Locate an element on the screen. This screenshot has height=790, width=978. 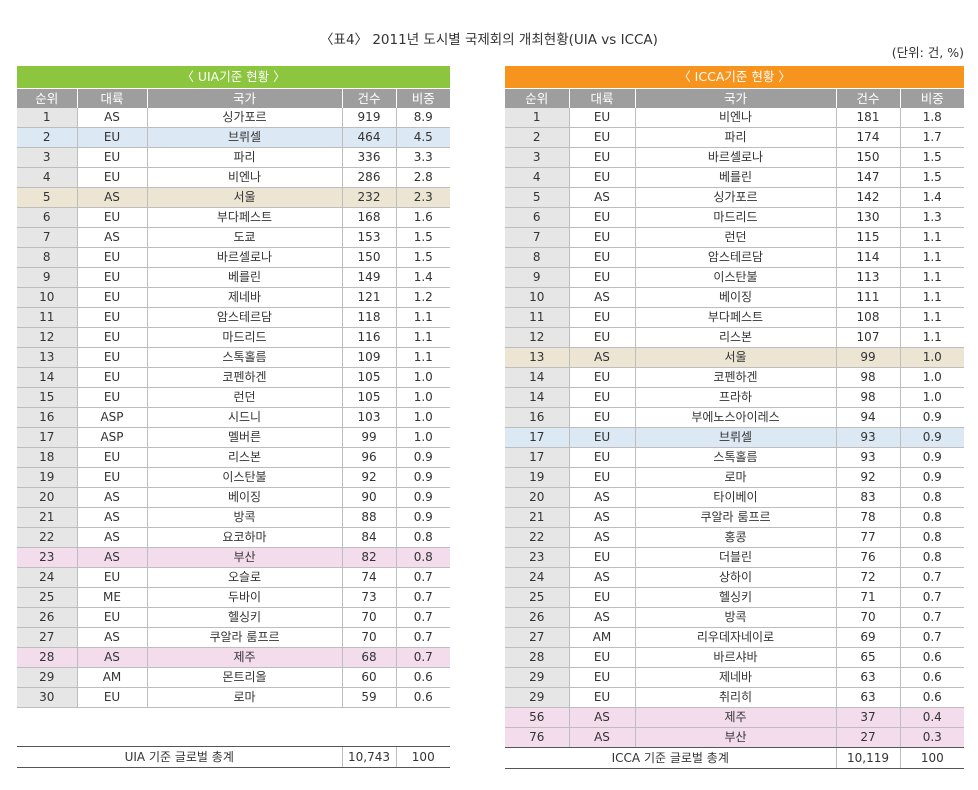
cell-city: 코펜하겐 is located at coordinates (245, 377).